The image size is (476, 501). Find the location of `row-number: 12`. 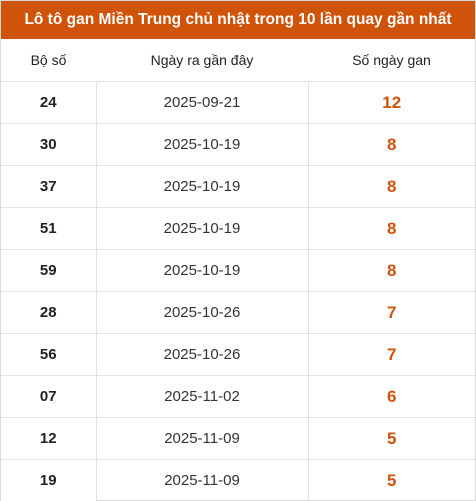

row-number: 12 is located at coordinates (48, 438).